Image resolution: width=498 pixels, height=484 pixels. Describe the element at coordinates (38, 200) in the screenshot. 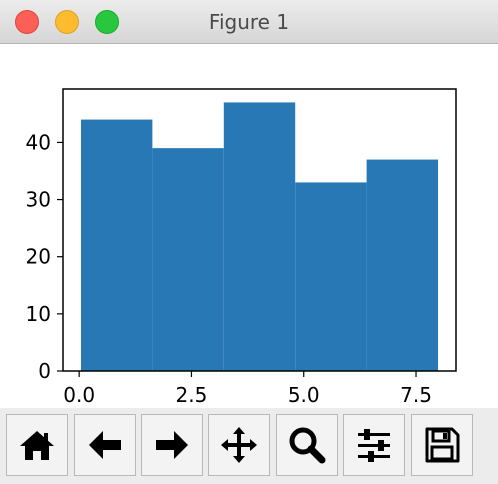

I see `y-tick-label: 30` at that location.